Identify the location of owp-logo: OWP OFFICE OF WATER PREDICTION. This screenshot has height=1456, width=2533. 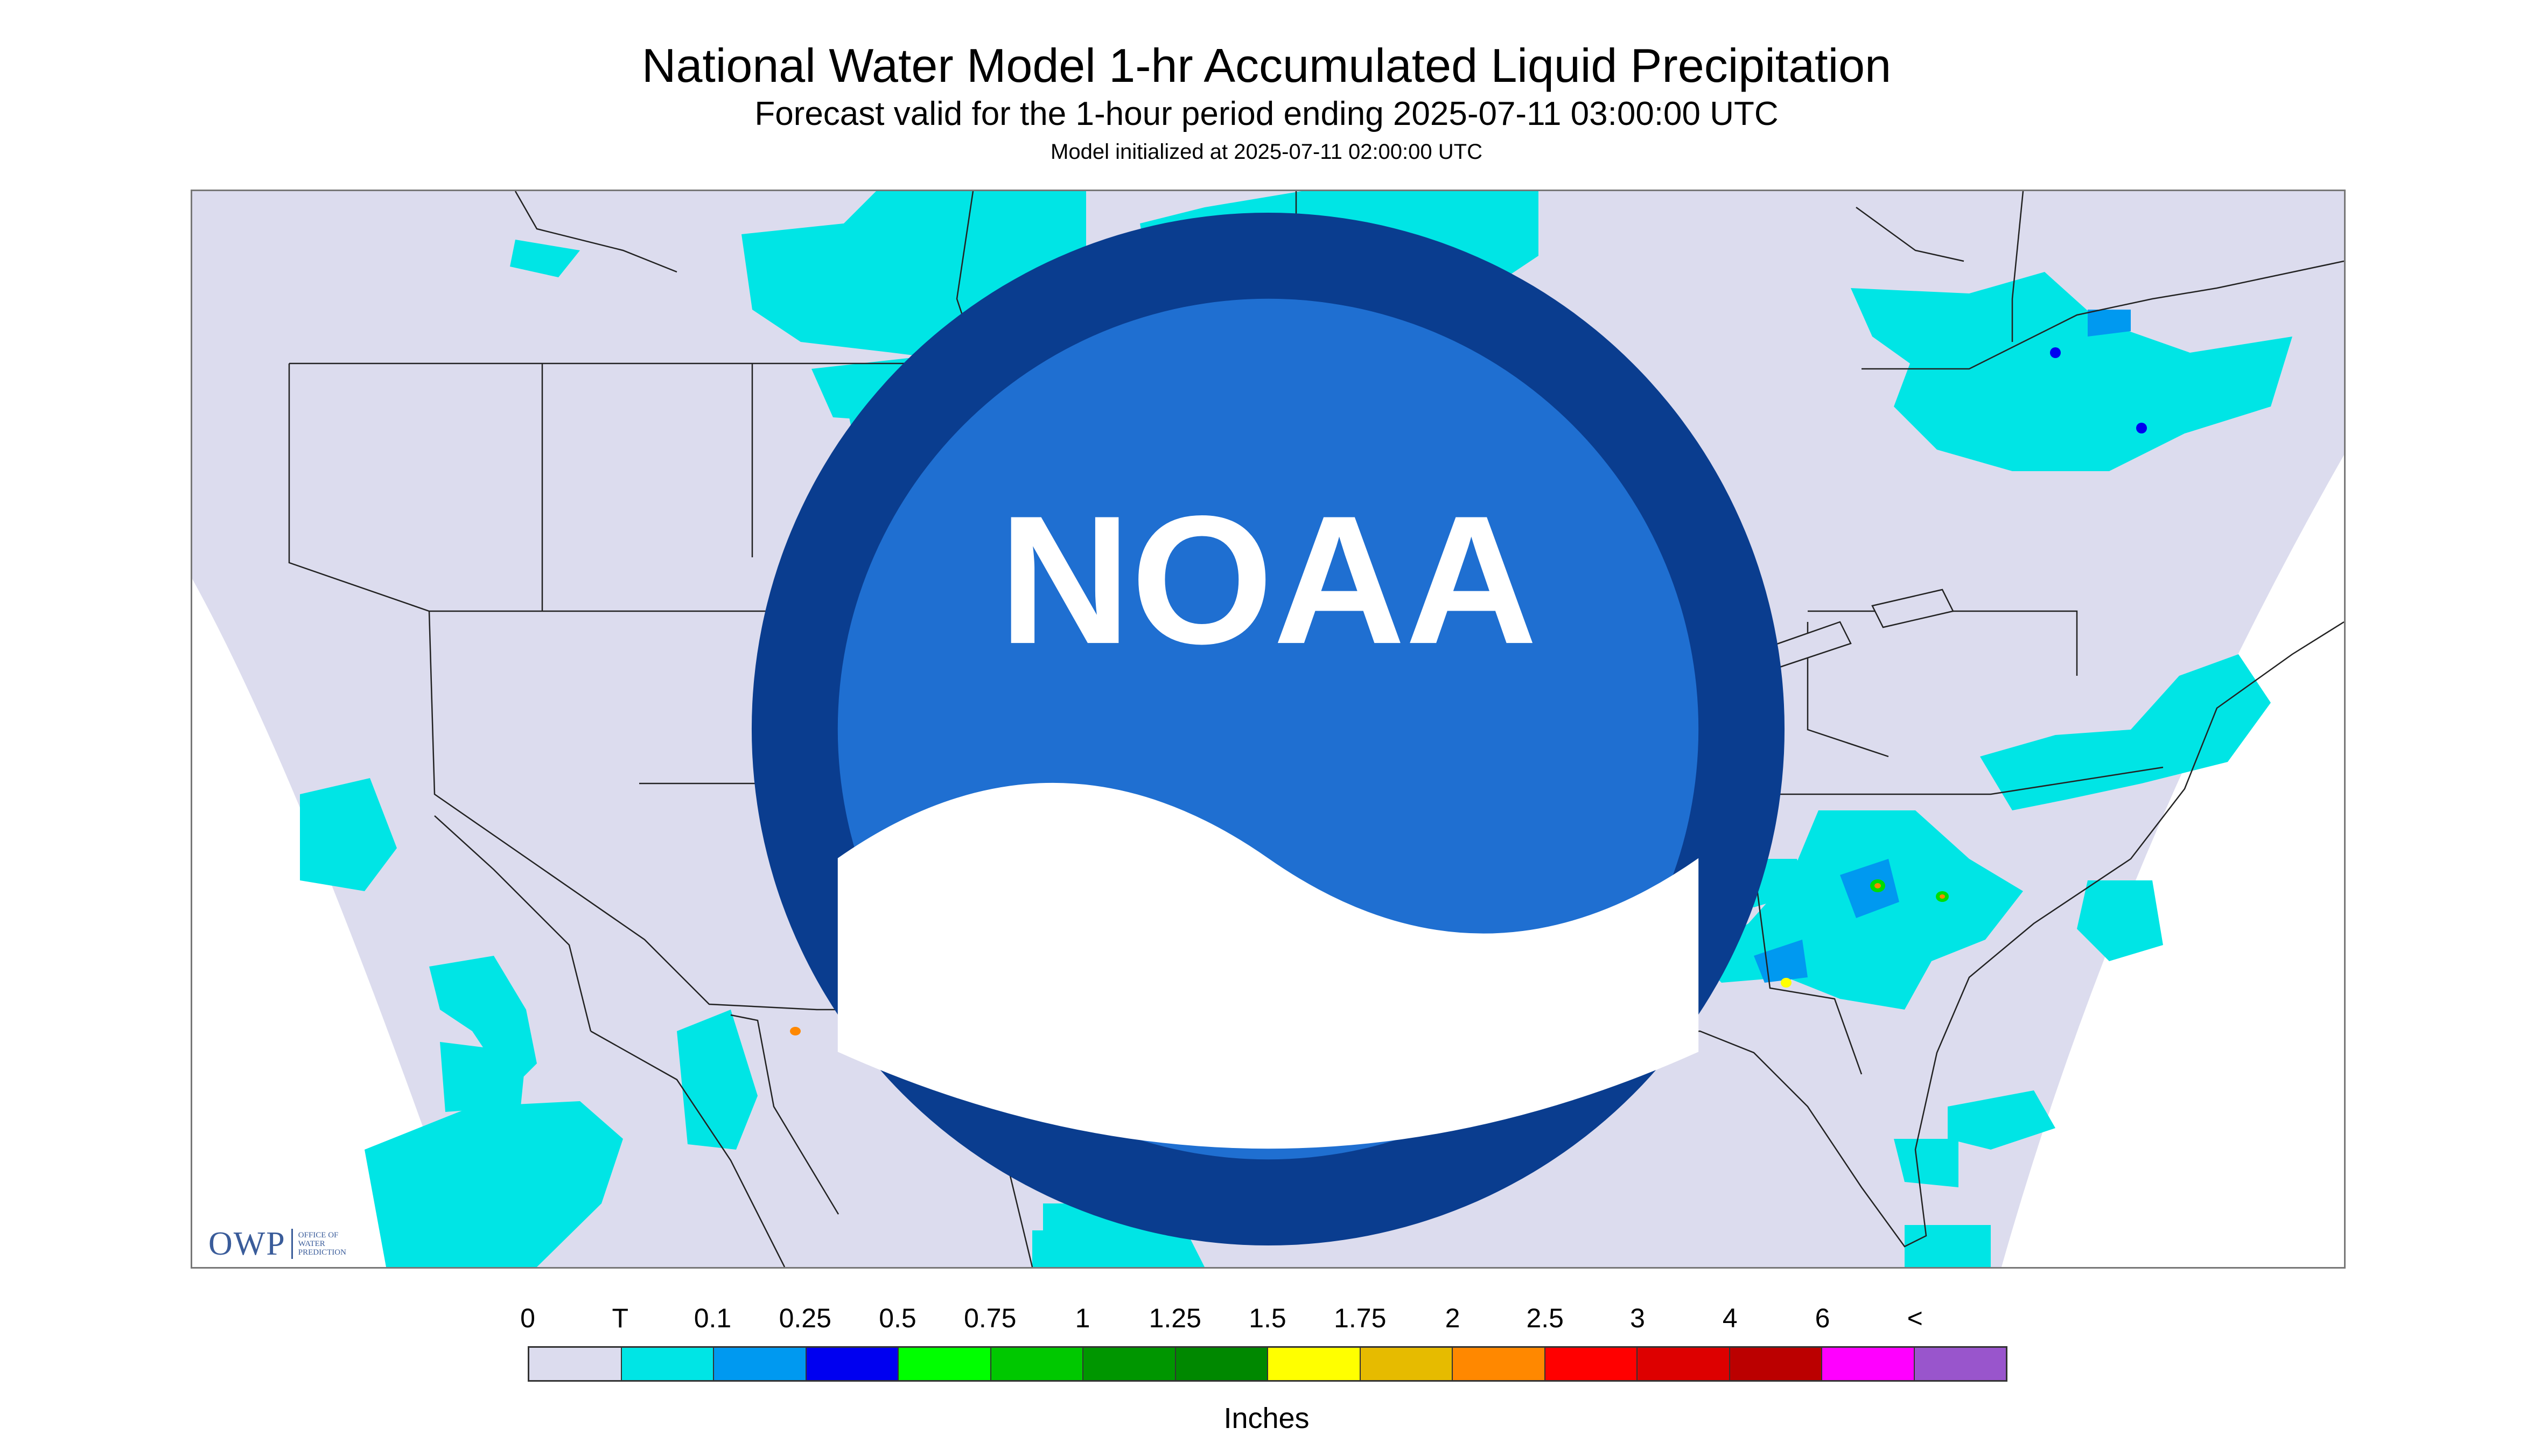
(277, 1244).